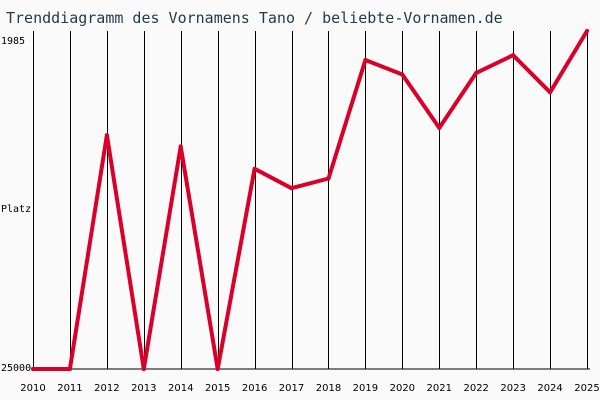 This screenshot has width=600, height=400. I want to click on data-point-2013, so click(143, 369).